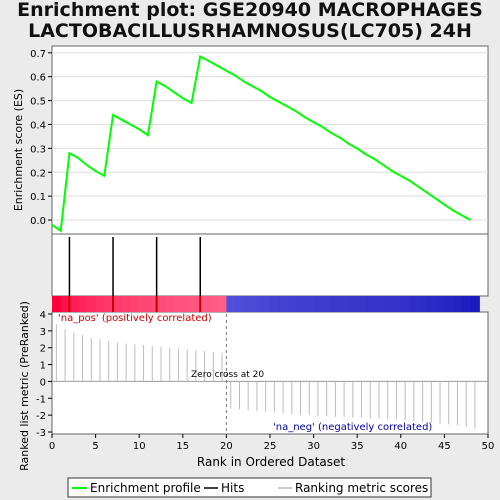  What do you see at coordinates (44, 374) in the screenshot?
I see `ranked-y-ticks: -3 -2 -1 0 1 2 3 4` at bounding box center [44, 374].